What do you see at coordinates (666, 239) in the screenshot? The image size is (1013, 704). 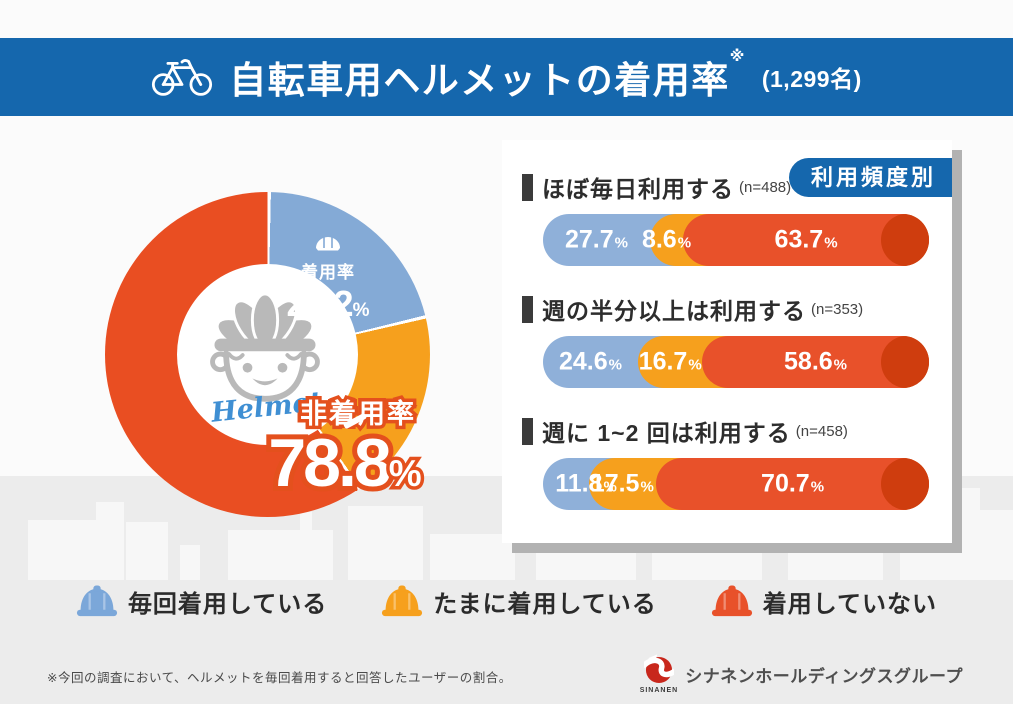 I see `bar-value-label: 8.6%` at bounding box center [666, 239].